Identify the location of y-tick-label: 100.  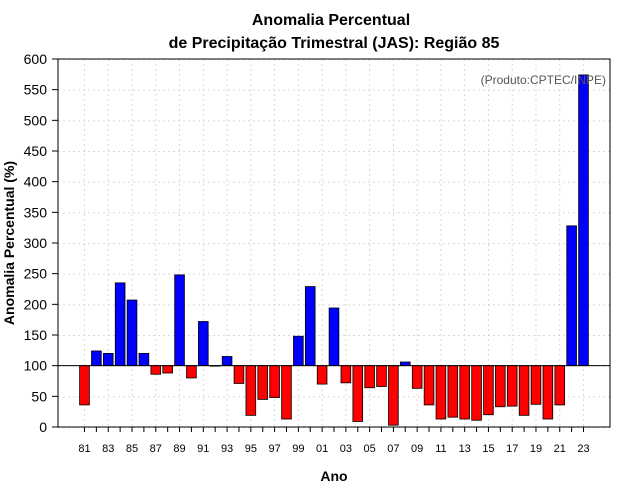
(36, 366).